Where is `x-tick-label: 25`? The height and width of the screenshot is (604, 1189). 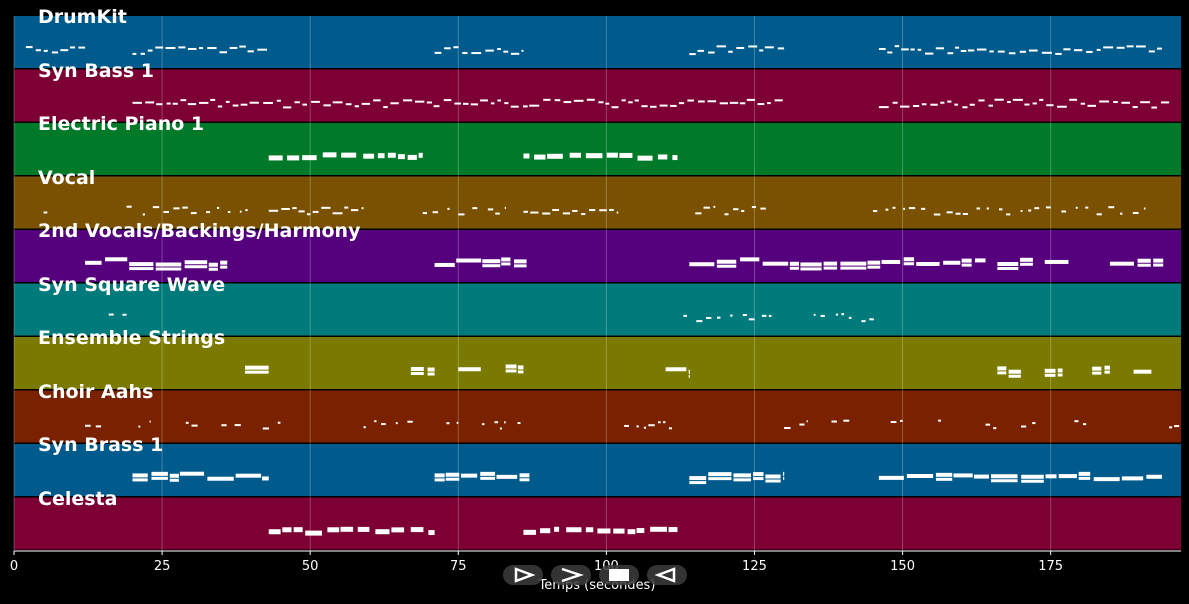 x-tick-label: 25 is located at coordinates (162, 566).